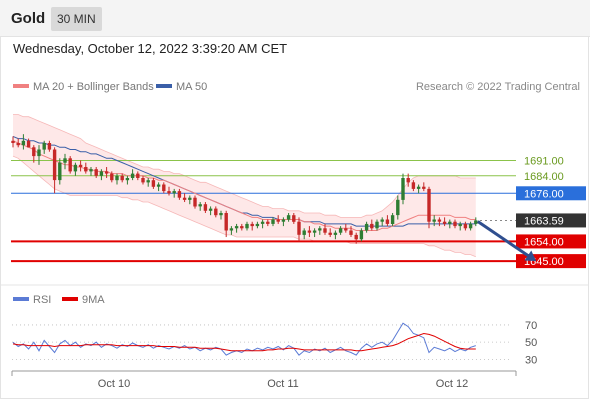 The width and height of the screenshot is (590, 400). I want to click on x-tick-label: Oct 12, so click(452, 384).